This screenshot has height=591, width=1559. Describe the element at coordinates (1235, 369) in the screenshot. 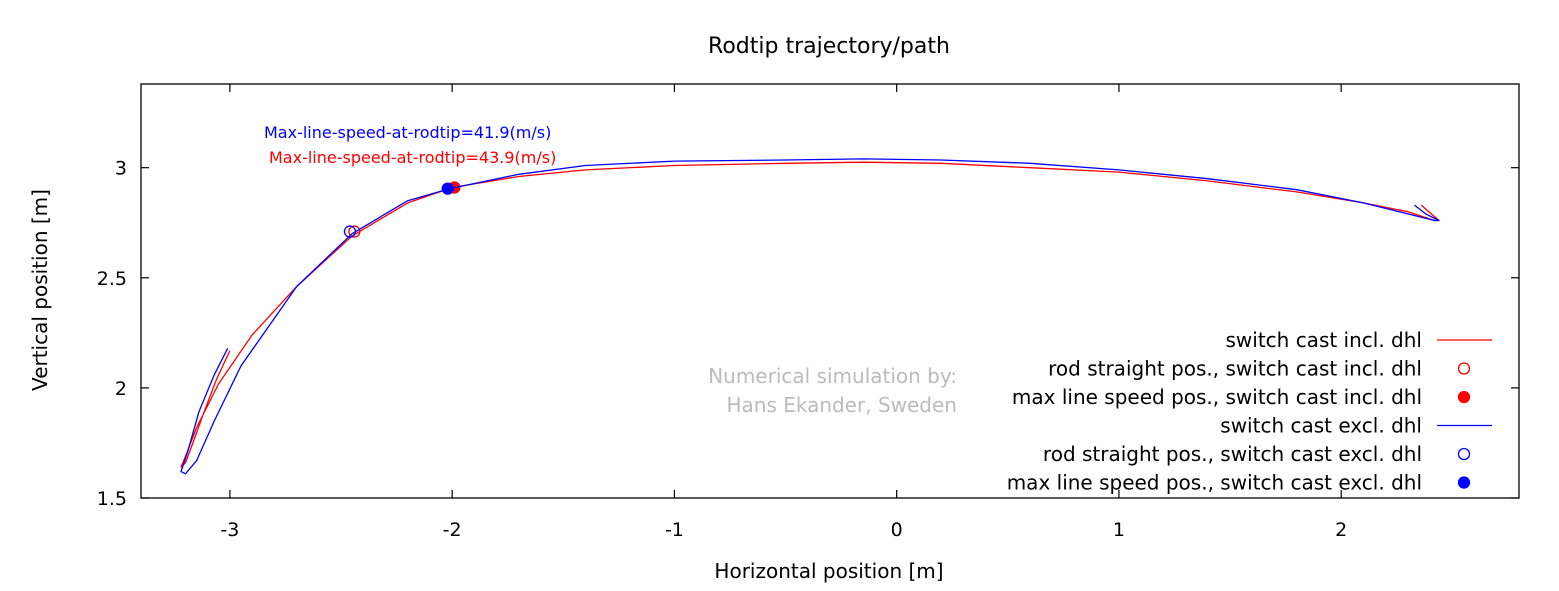

I see `legend-label-1: rod straight pos., switch cast incl. dhl` at that location.